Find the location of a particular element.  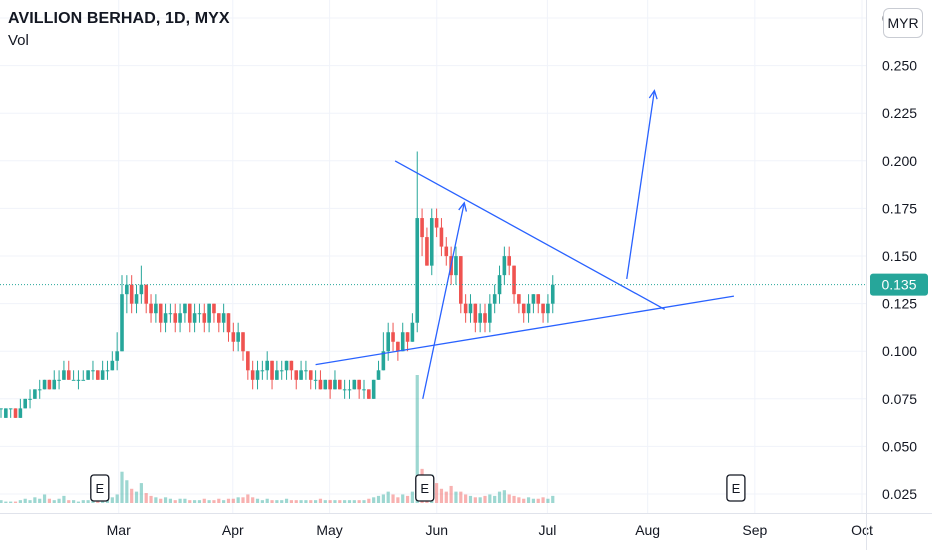

currency-button: MYR is located at coordinates (903, 23).